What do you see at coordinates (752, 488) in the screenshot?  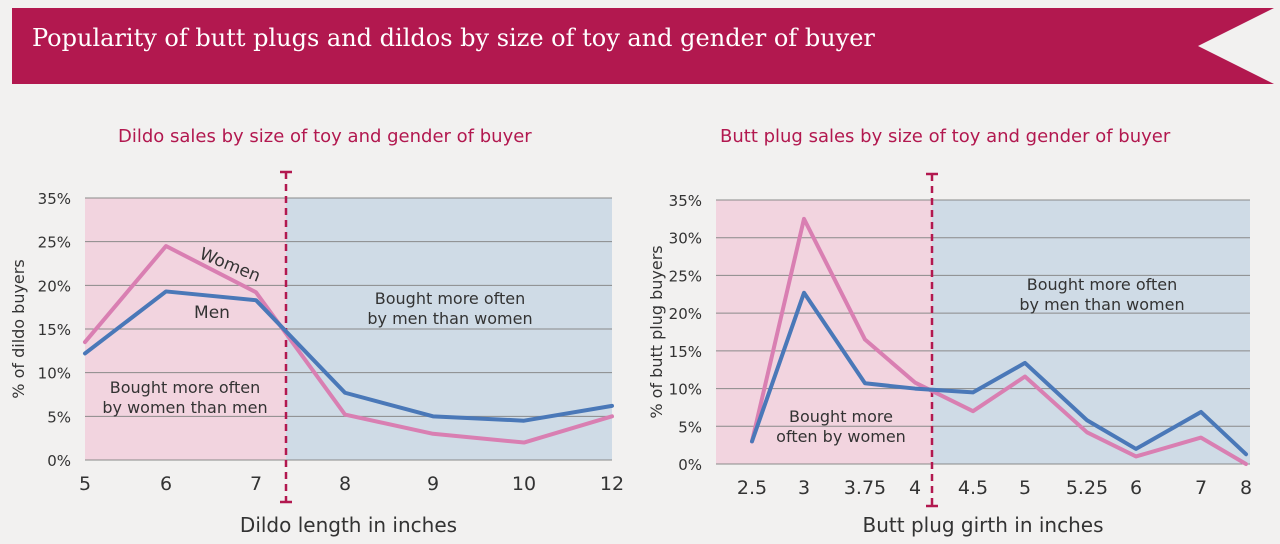 I see `x-tick-label: 2.5` at bounding box center [752, 488].